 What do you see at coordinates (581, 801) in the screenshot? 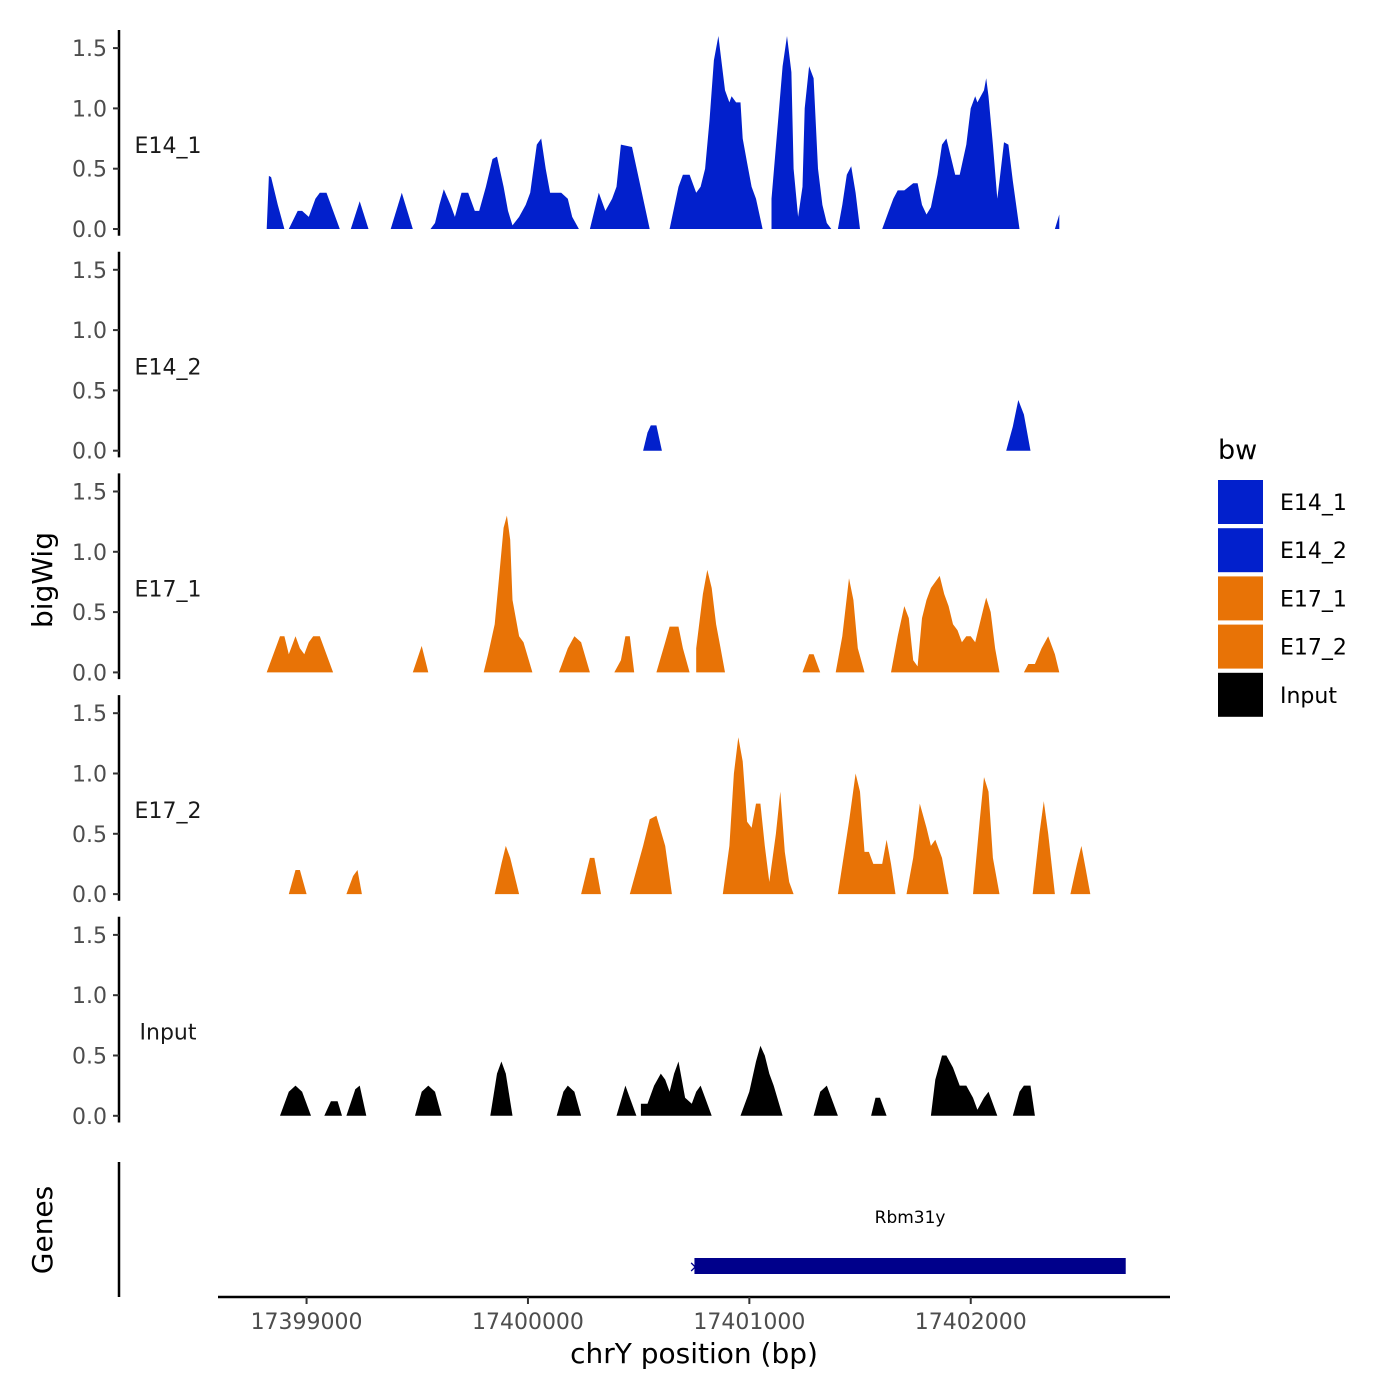
I see `track-e17-2: 0.0 0.5 1.0 1.5 E17_2` at bounding box center [581, 801].